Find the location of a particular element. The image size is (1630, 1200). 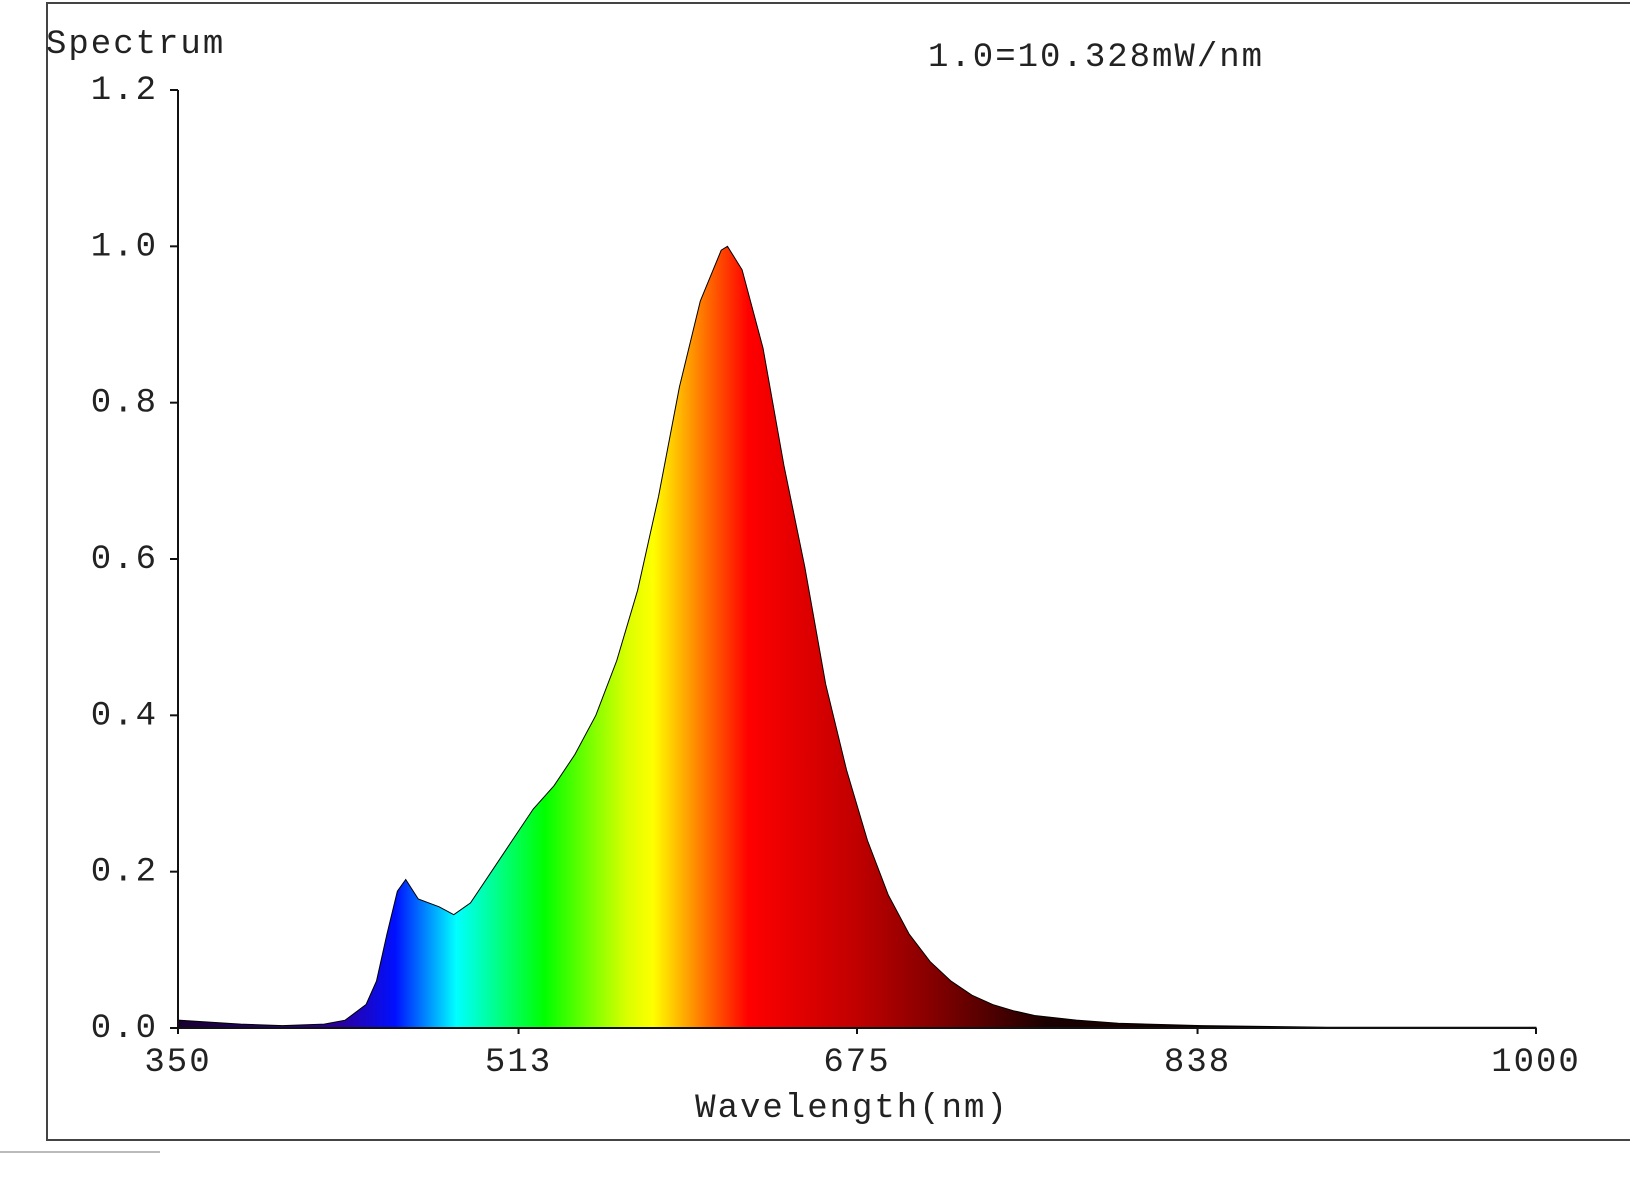

annotation: 1.0=10.328mW/nm is located at coordinates (1096, 58).